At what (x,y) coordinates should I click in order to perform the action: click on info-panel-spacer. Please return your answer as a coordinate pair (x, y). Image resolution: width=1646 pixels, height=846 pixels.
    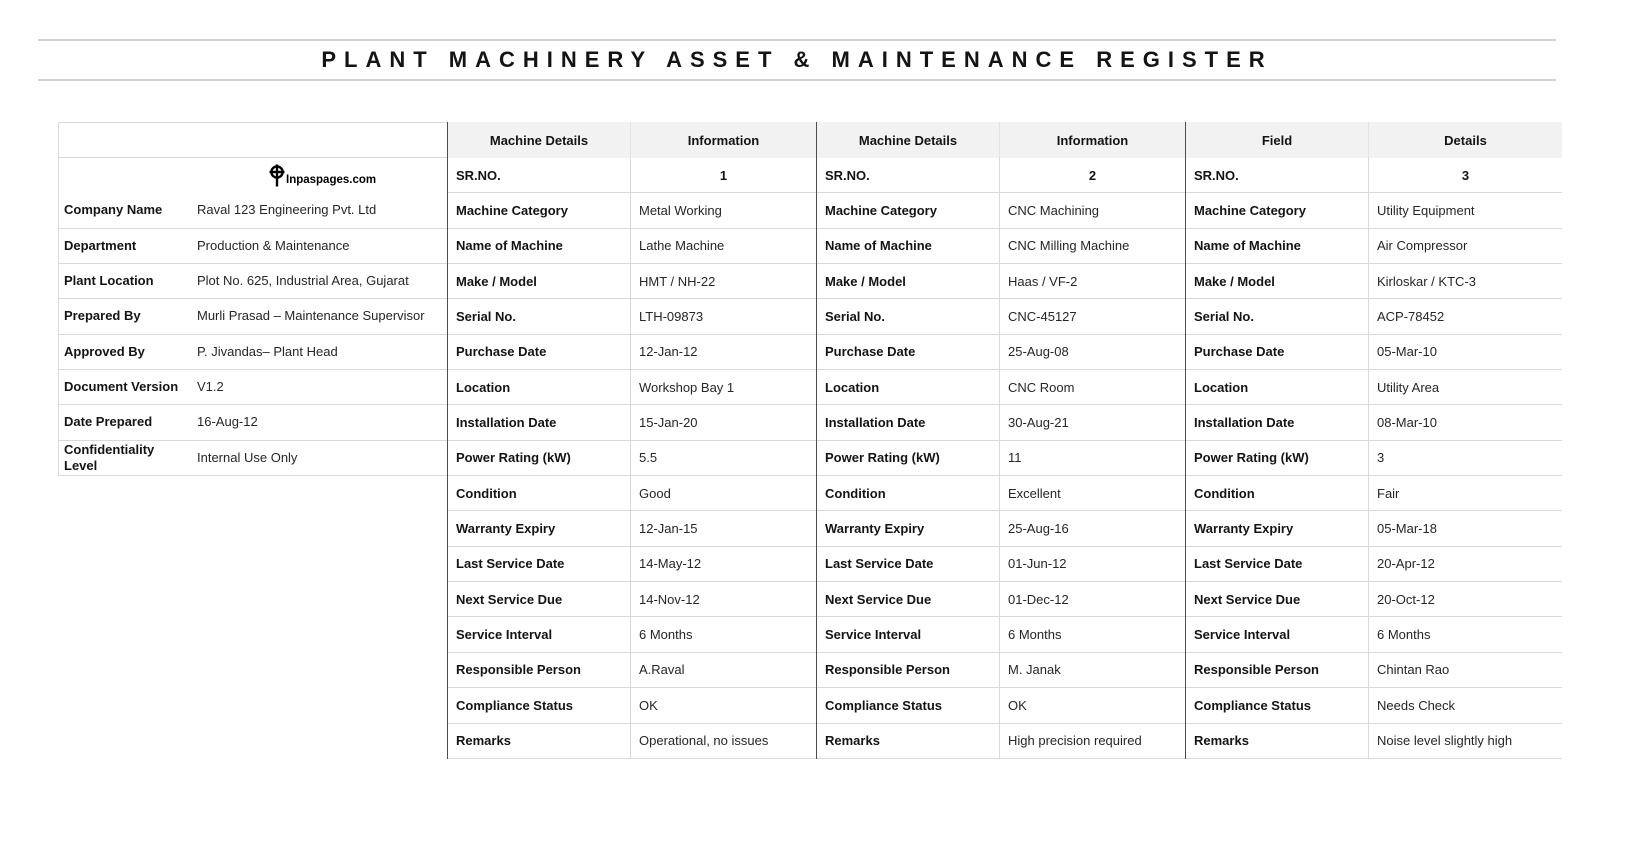
    Looking at the image, I should click on (253, 140).